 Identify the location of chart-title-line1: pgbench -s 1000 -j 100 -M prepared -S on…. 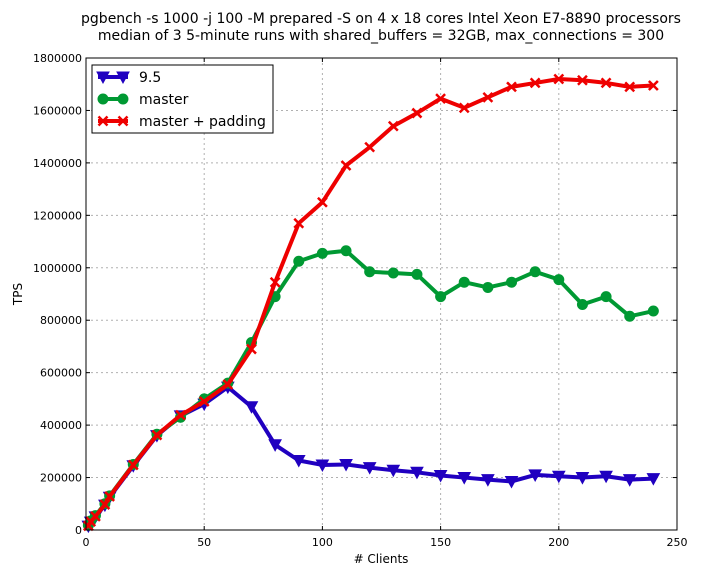
(381, 19).